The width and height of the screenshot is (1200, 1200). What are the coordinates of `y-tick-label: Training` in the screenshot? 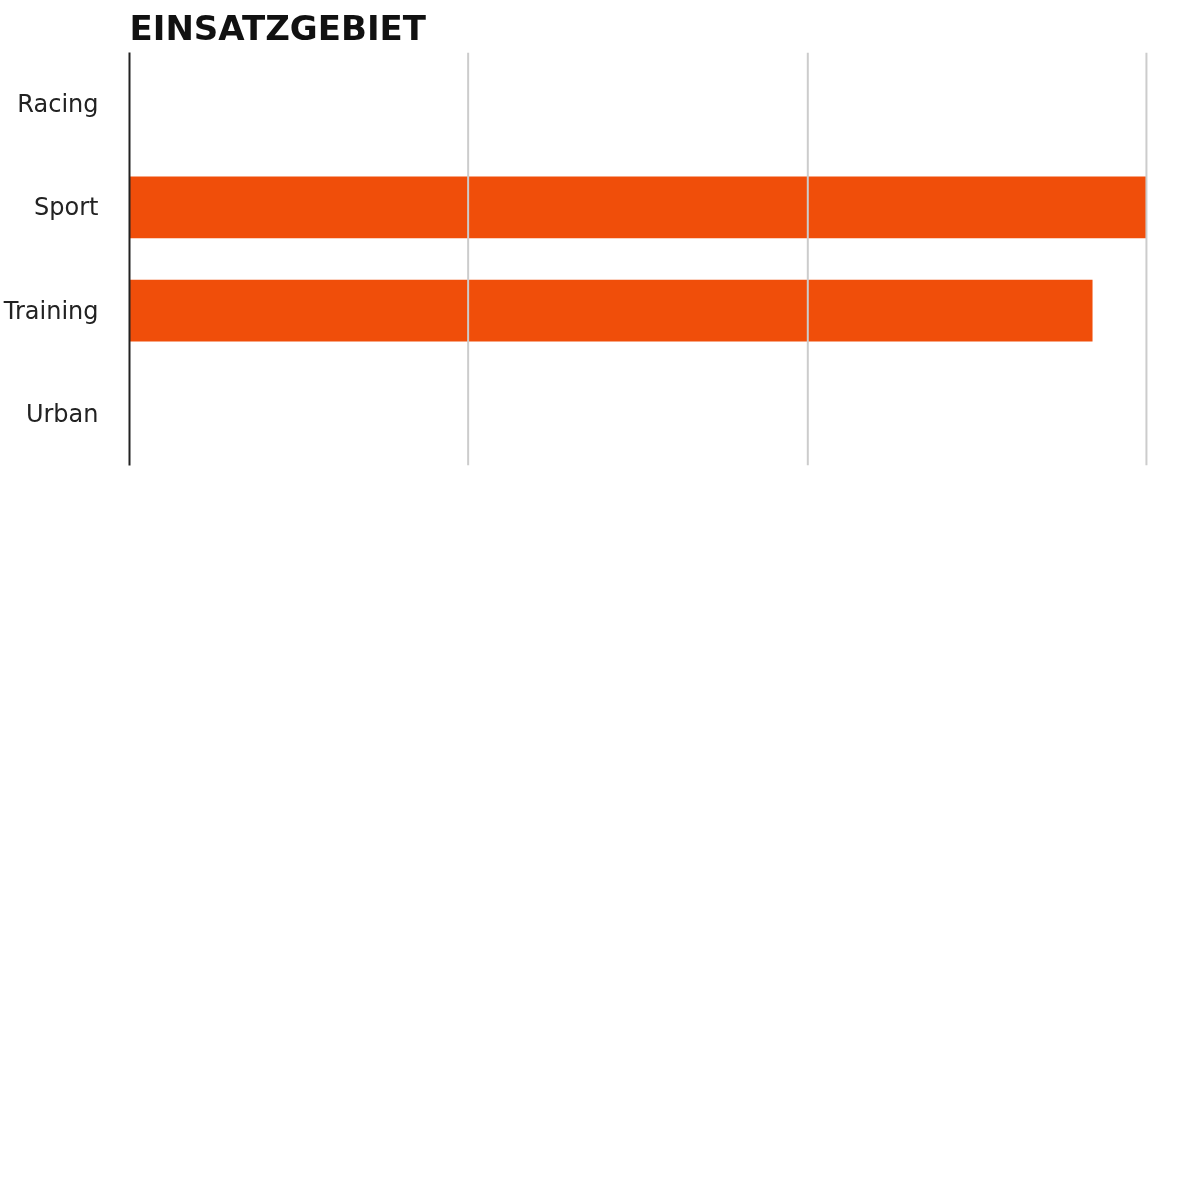 It's located at (50, 310).